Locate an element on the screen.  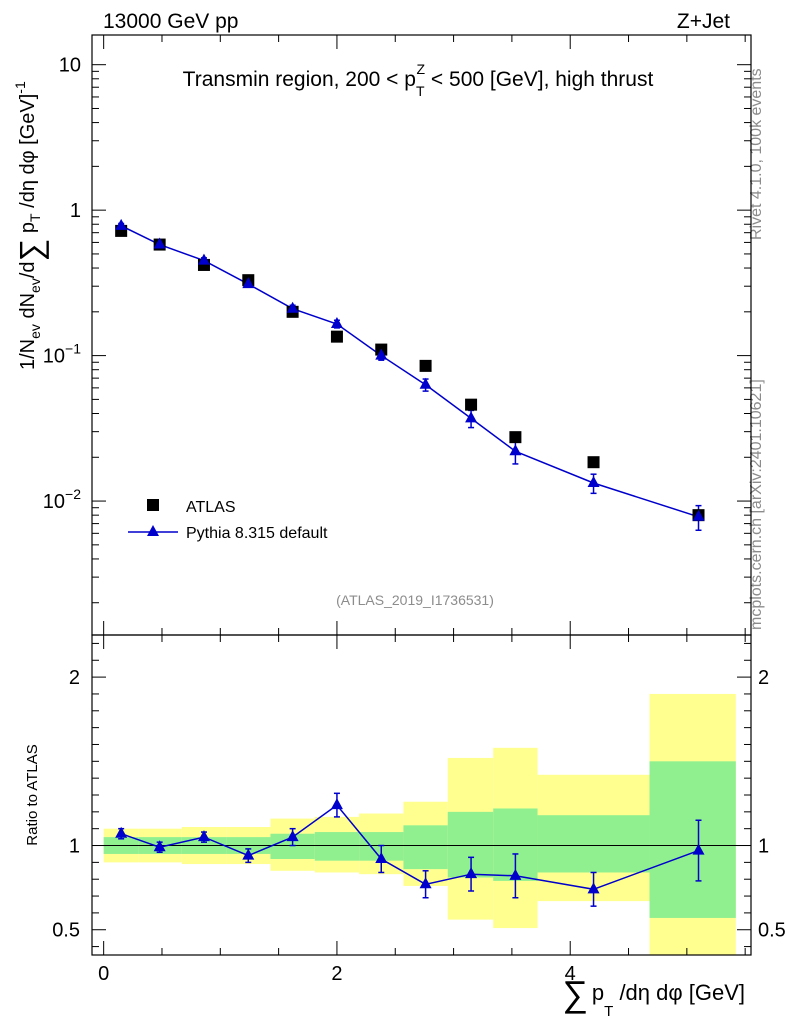
legend-atlas-marker is located at coordinates (153, 505).